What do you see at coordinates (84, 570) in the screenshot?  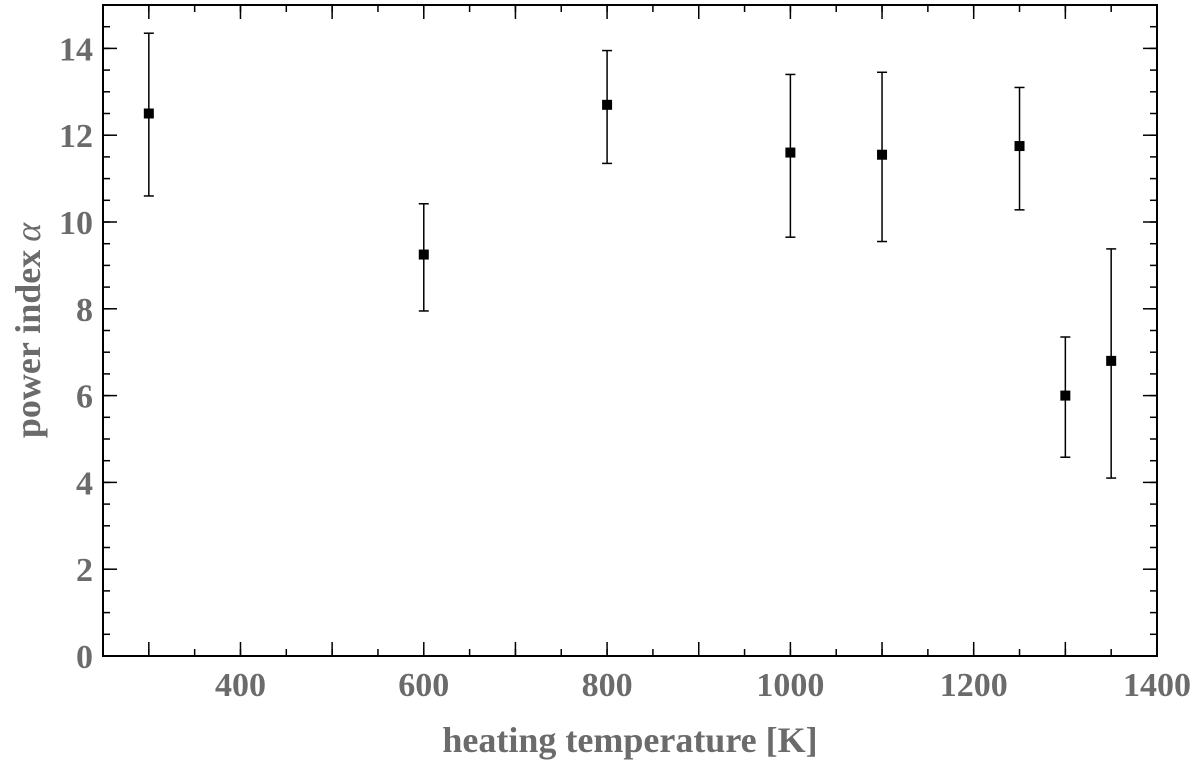 I see `y-tick-label: 2` at bounding box center [84, 570].